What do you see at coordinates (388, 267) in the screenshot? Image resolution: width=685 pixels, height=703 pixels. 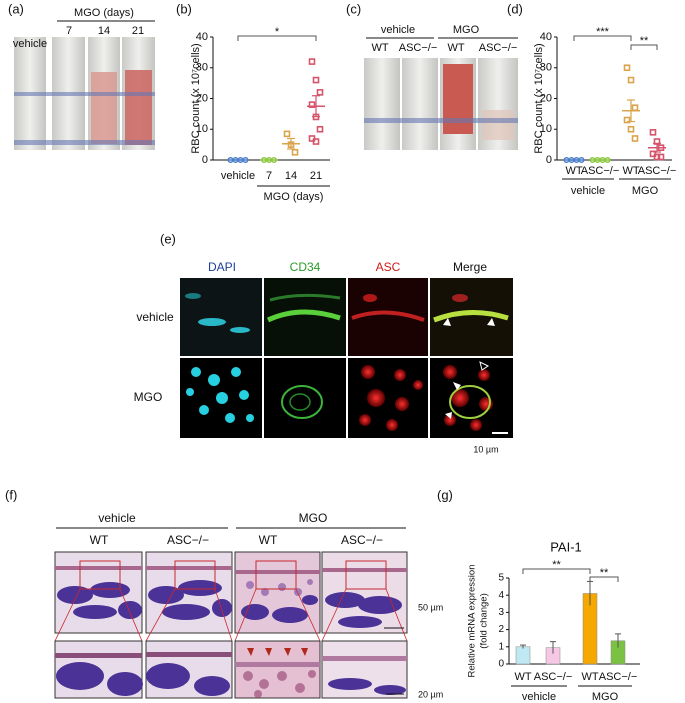 I see `column-label: ASC` at bounding box center [388, 267].